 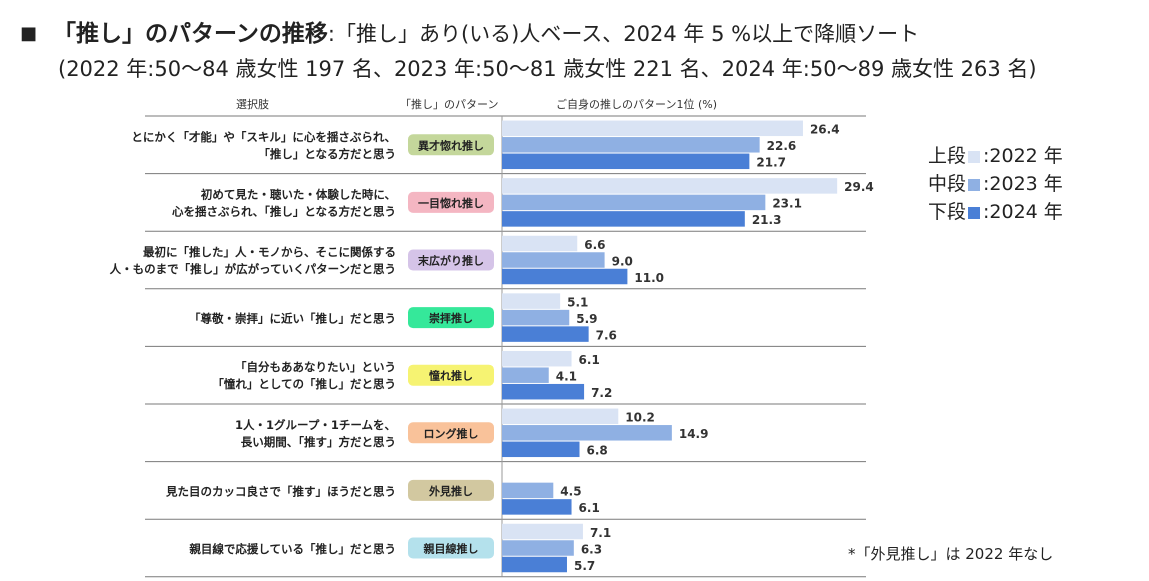 I want to click on category-label-line2: 人・ものまで「推し」が広がっていくパターンだと思う, so click(x=253, y=269).